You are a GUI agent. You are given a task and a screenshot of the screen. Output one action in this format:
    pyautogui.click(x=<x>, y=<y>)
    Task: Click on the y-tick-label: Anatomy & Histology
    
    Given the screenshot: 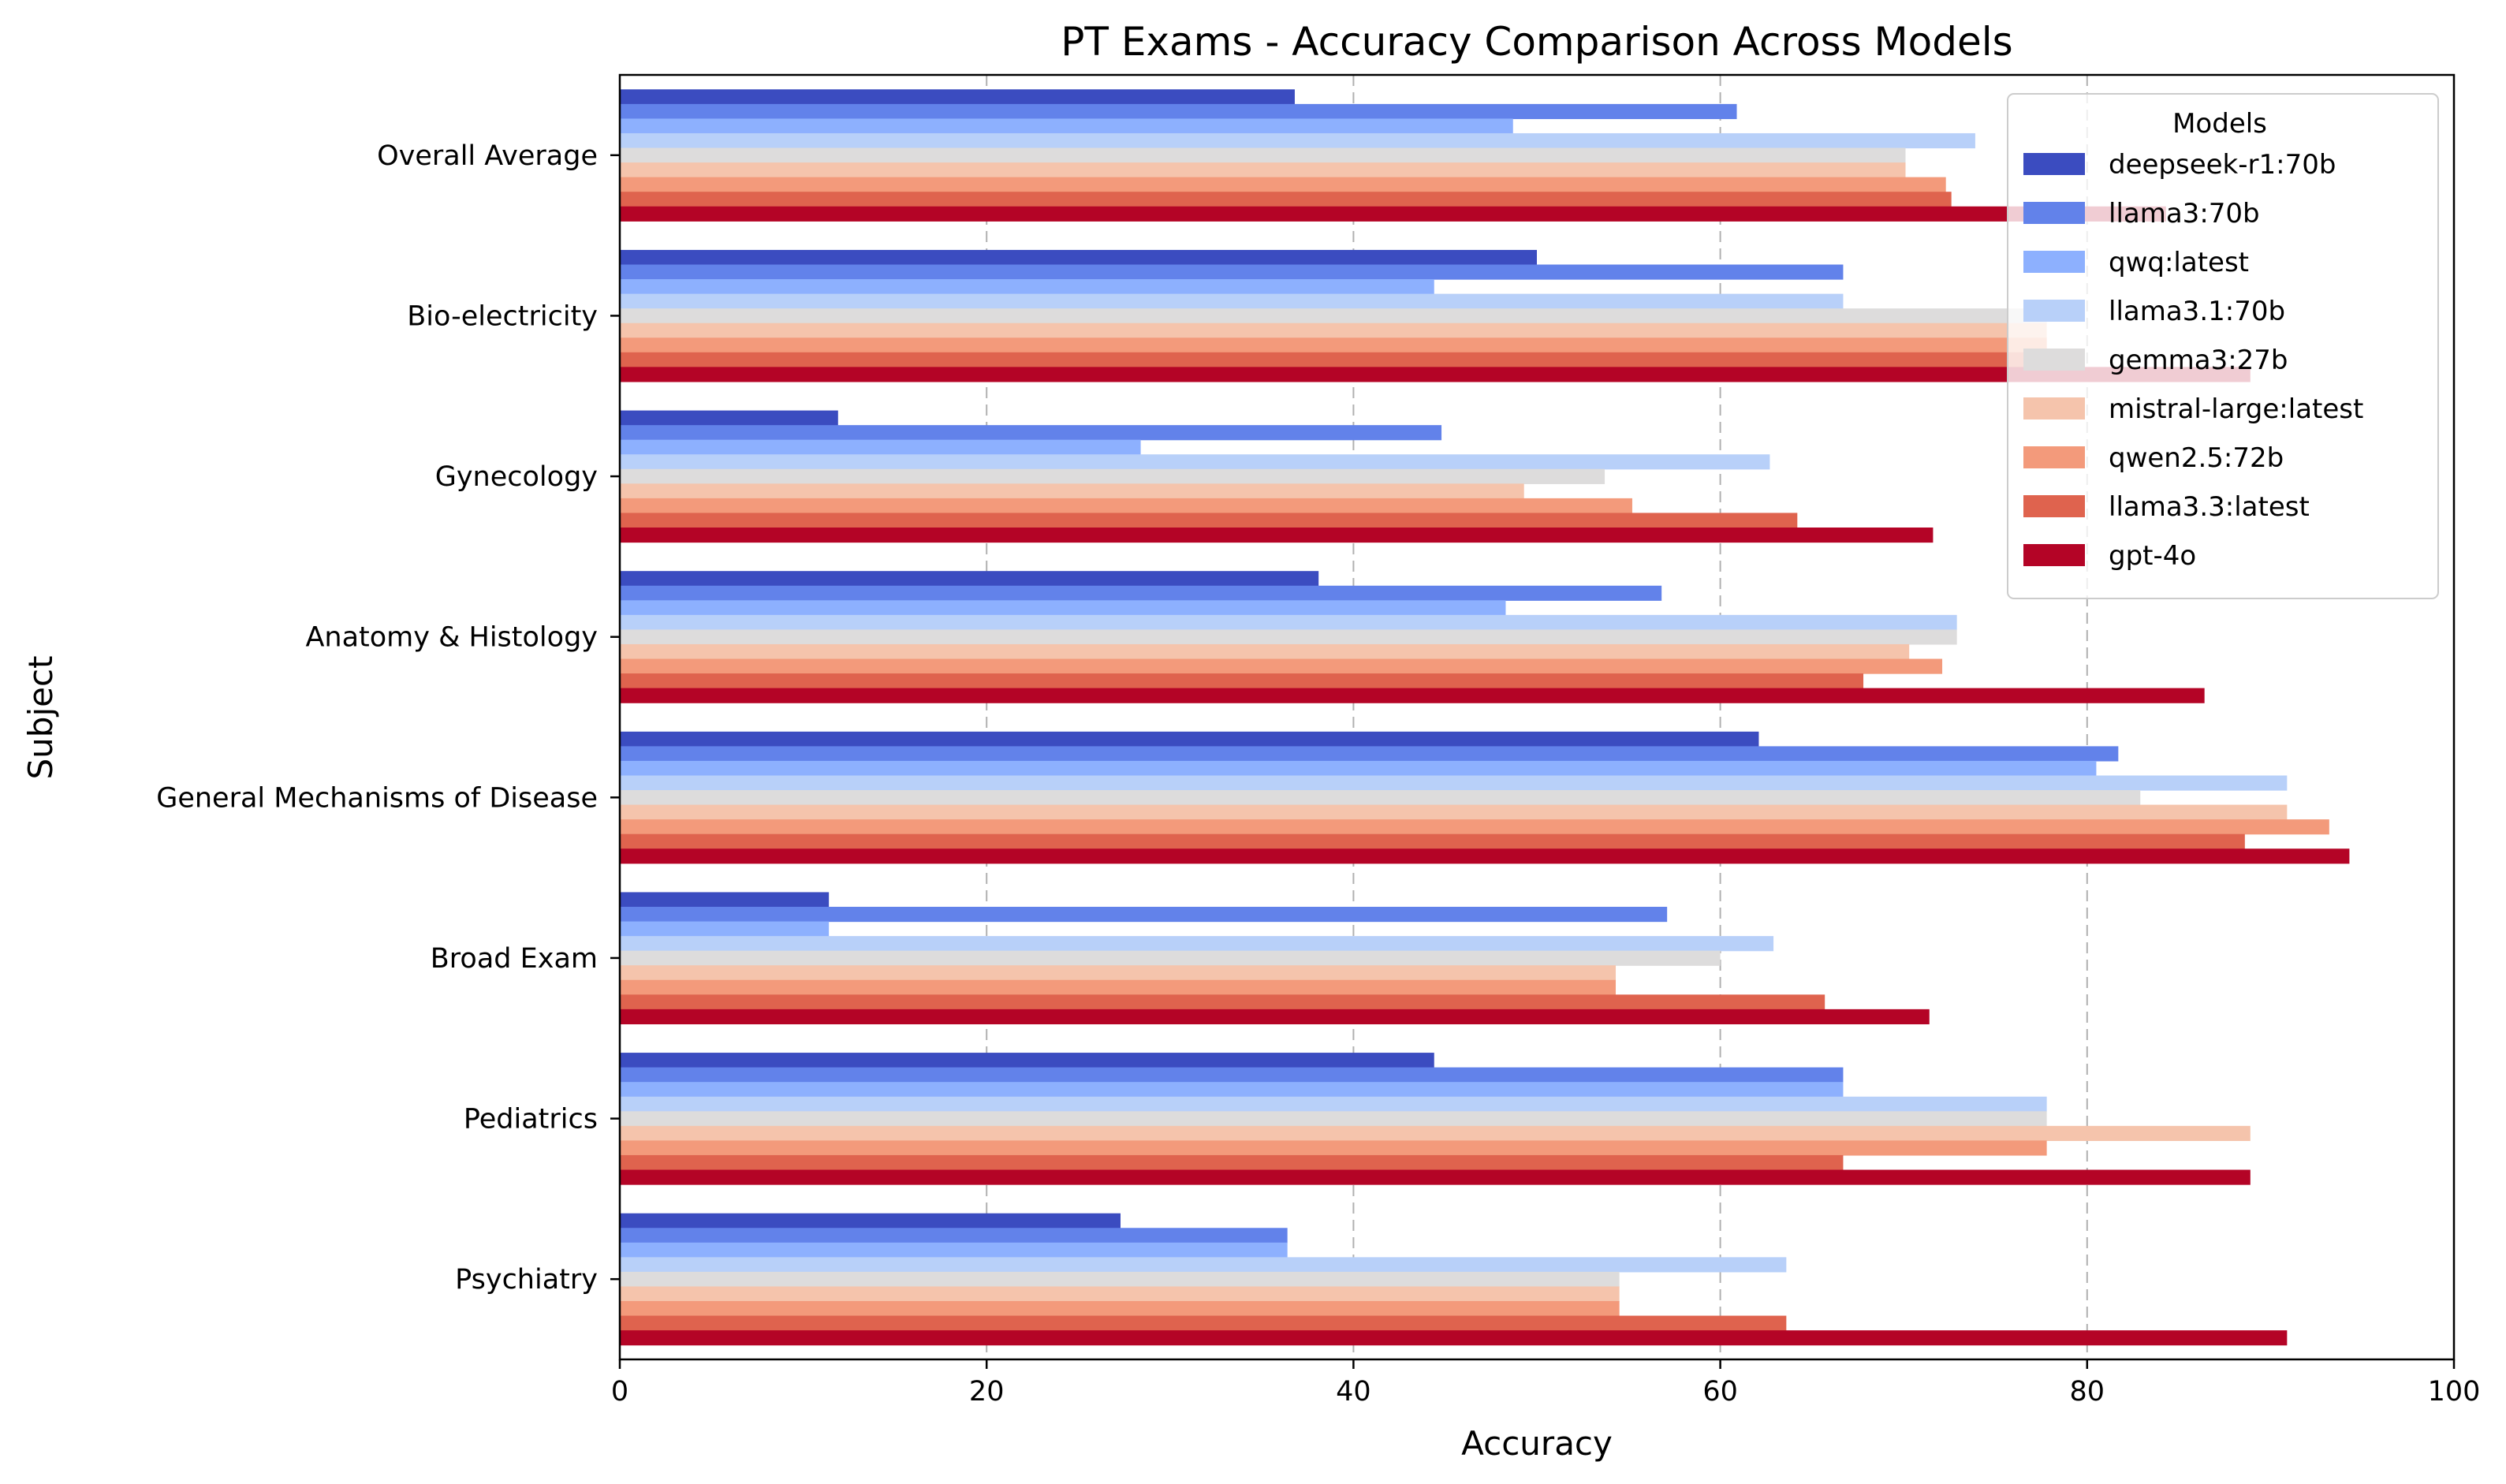 What is the action you would take?
    pyautogui.click(x=451, y=638)
    